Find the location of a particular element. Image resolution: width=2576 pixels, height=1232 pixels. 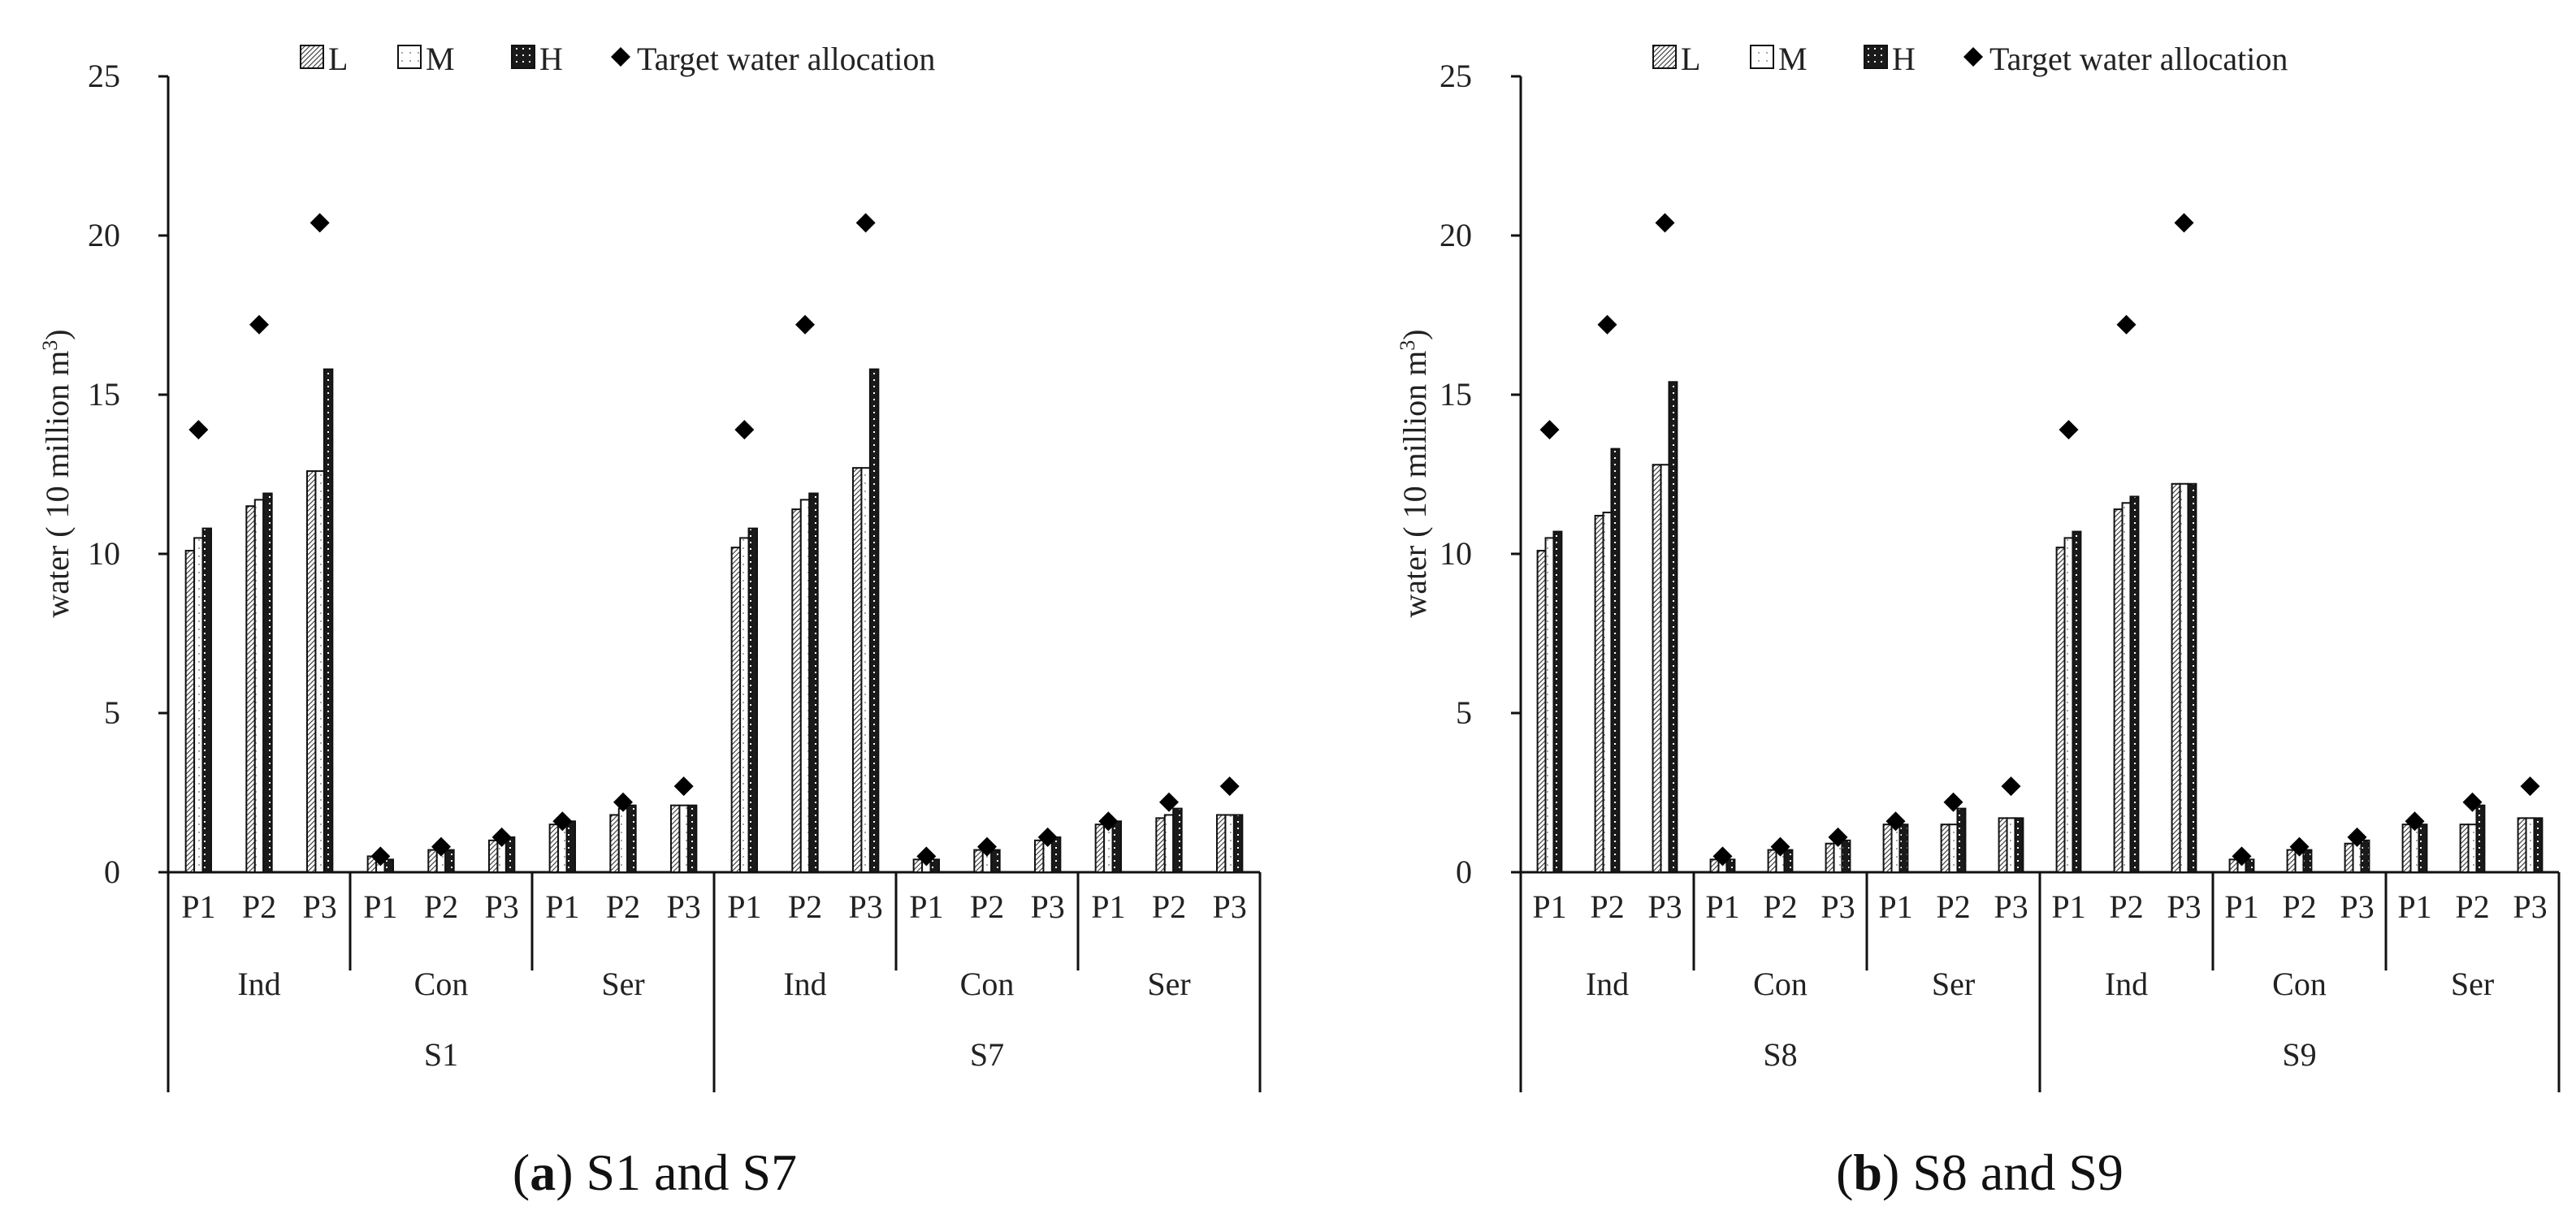

sector-label: Ser is located at coordinates (1168, 984).